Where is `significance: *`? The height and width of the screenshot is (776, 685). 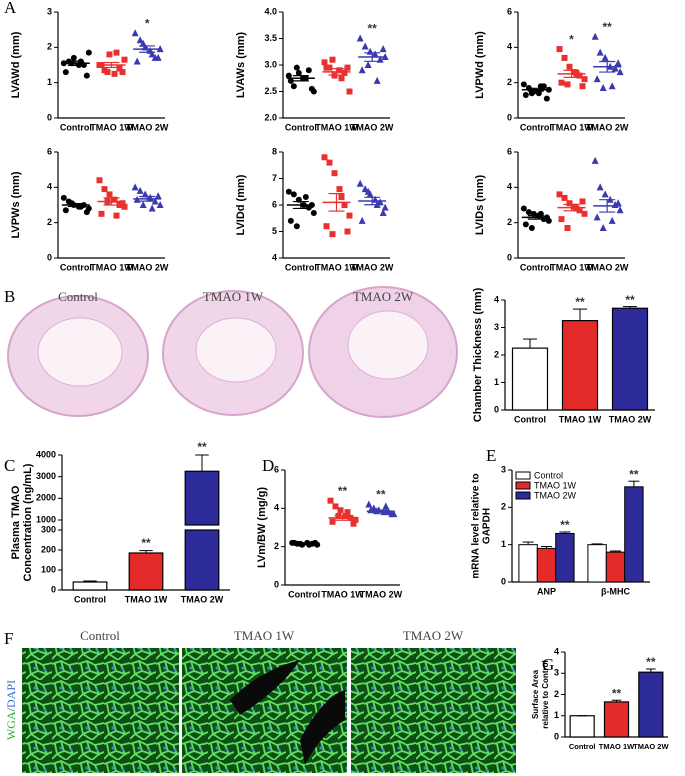 significance: * is located at coordinates (147, 23).